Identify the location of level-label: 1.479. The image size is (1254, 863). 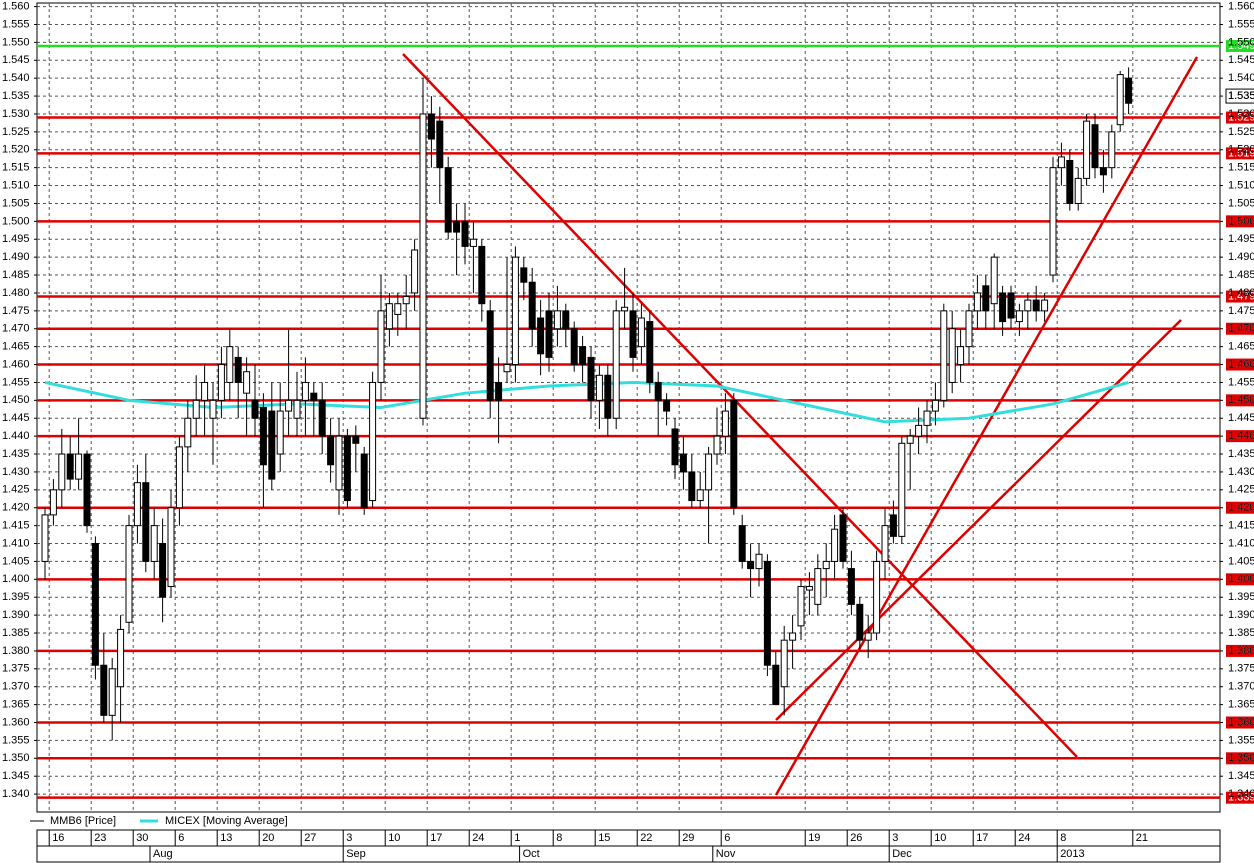
(1241, 296).